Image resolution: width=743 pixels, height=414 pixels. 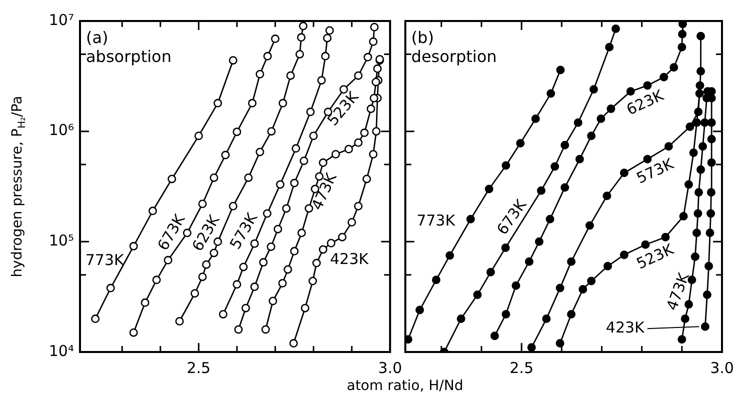 What do you see at coordinates (405, 386) in the screenshot?
I see `x-axis-title: atom ratio, H/Nd` at bounding box center [405, 386].